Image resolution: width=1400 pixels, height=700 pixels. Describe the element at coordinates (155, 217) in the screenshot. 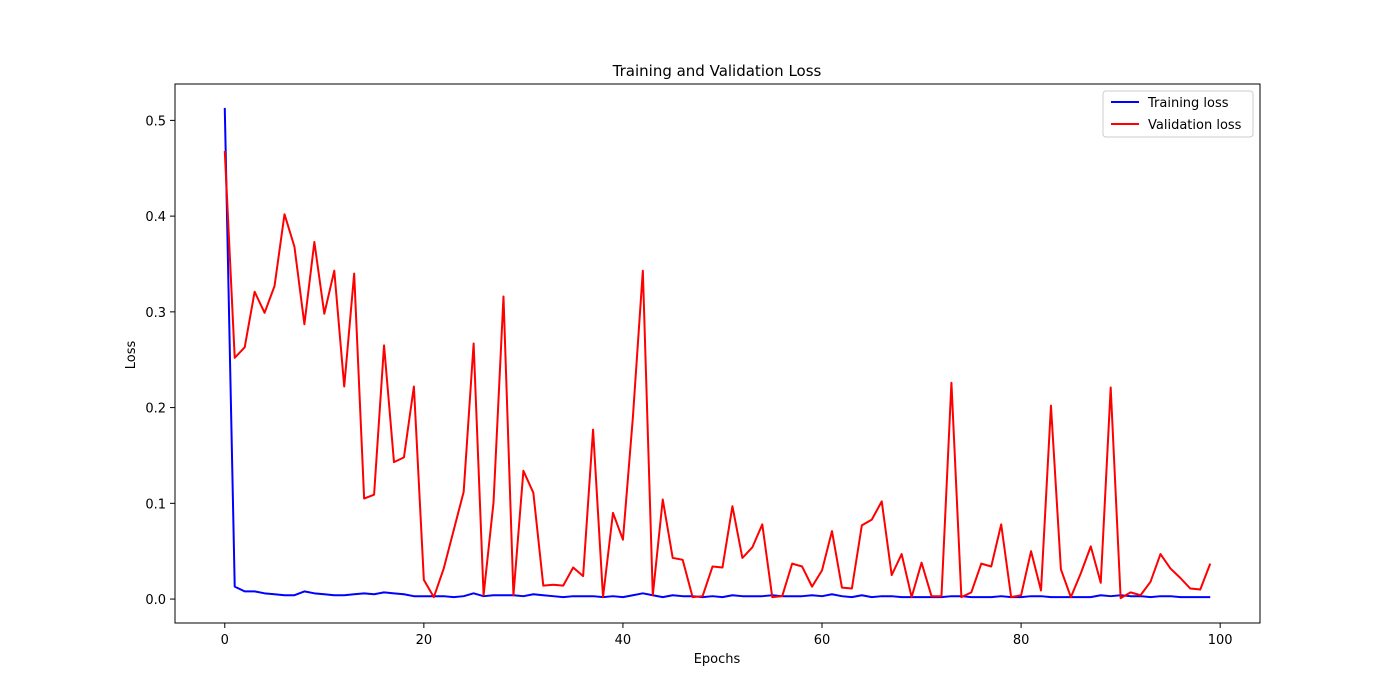

I see `y-tick-label: 0.4` at that location.